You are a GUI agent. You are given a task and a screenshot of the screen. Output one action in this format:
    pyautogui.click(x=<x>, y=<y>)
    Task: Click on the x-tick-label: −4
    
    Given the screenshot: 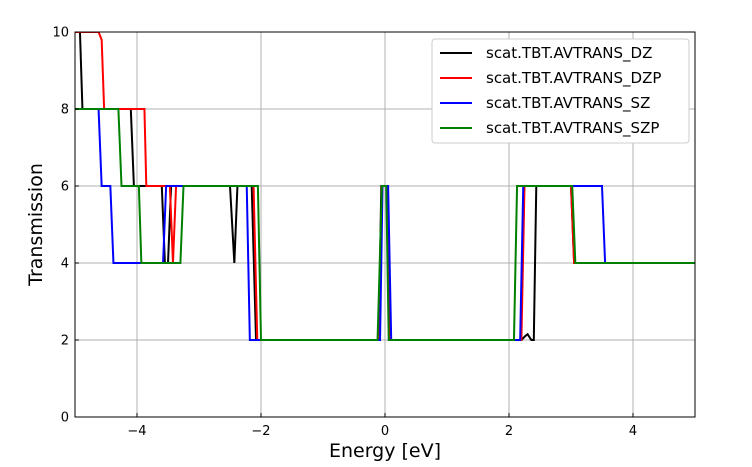 What is the action you would take?
    pyautogui.click(x=136, y=431)
    